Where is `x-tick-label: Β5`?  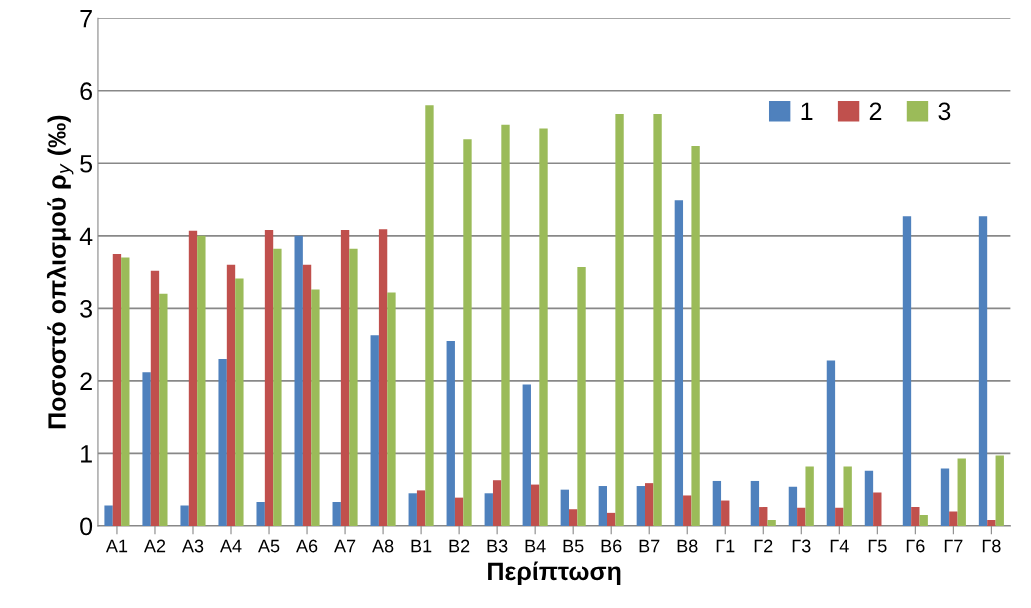
x-tick-label: Β5 is located at coordinates (573, 546).